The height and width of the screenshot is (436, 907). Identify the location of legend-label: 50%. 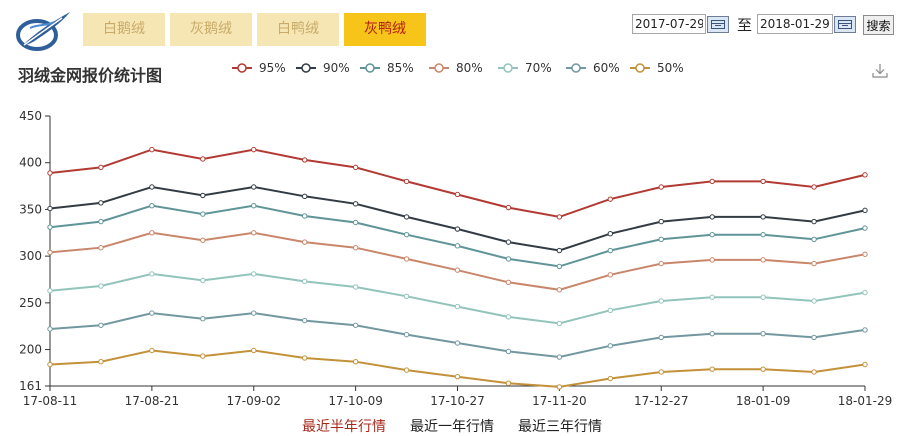
(670, 68).